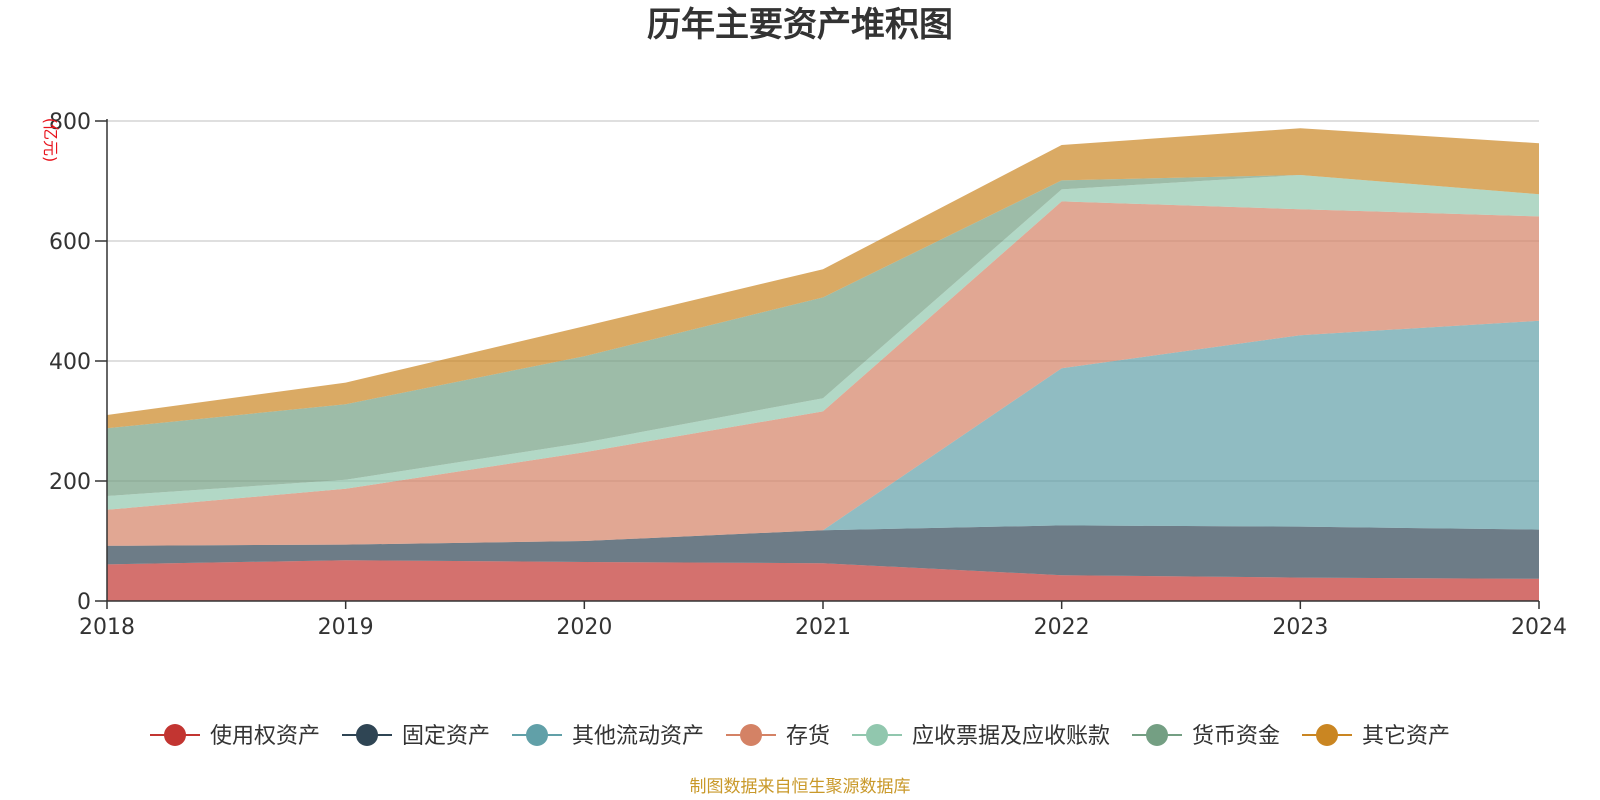  I want to click on legend-label: 使用权资产, so click(265, 736).